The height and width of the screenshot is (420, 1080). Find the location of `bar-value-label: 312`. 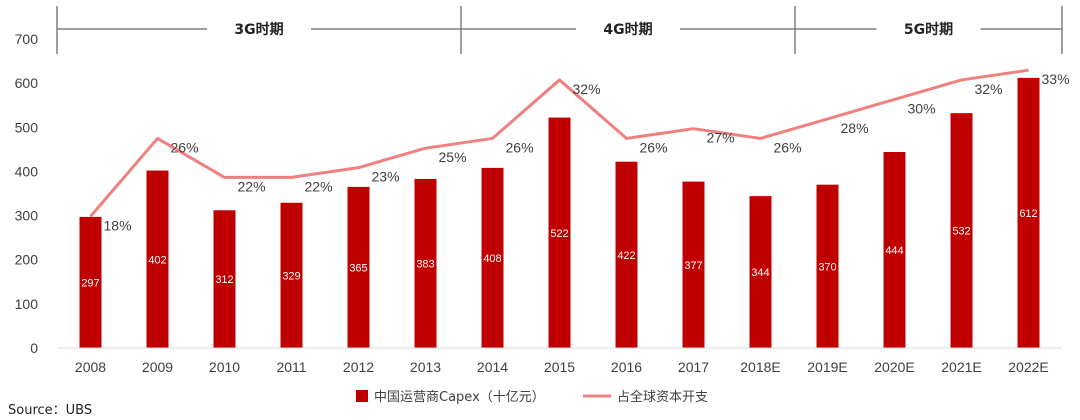

bar-value-label: 312 is located at coordinates (224, 280).